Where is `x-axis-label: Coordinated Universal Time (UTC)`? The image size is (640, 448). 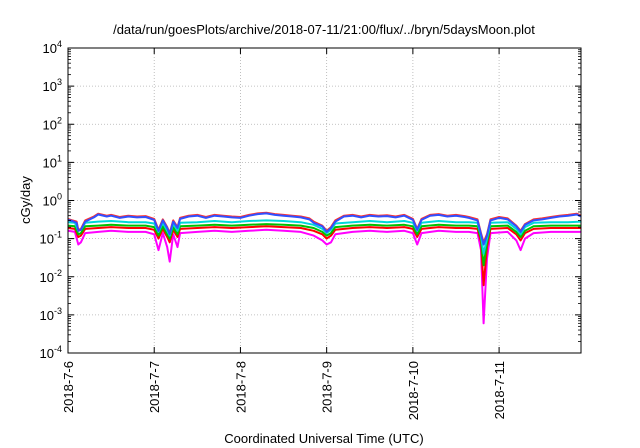
x-axis-label: Coordinated Universal Time (UTC) is located at coordinates (323, 438).